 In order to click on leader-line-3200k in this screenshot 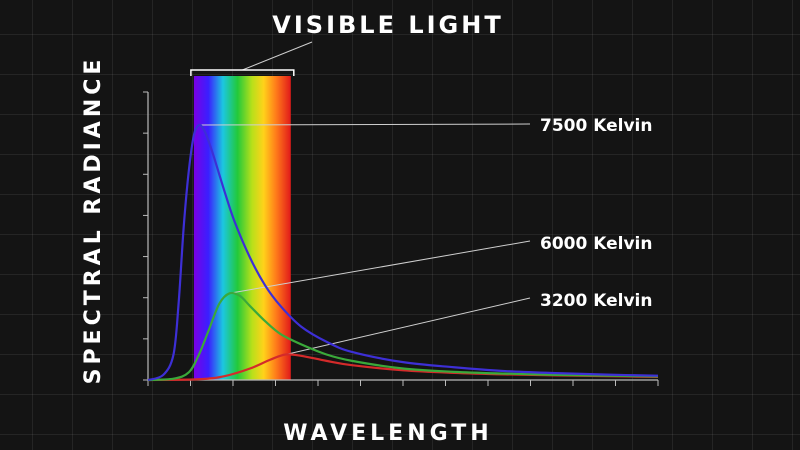, I will do `click(408, 326)`.